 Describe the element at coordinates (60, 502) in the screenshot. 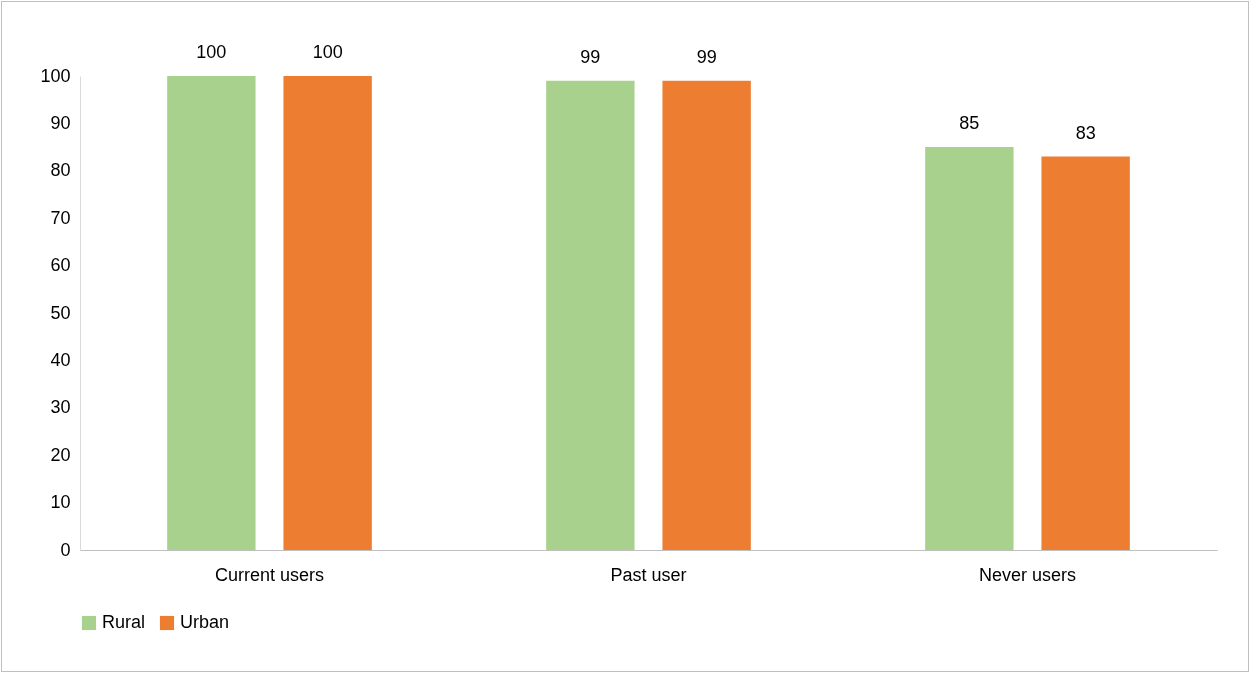

I see `y-tick-label: 10` at that location.